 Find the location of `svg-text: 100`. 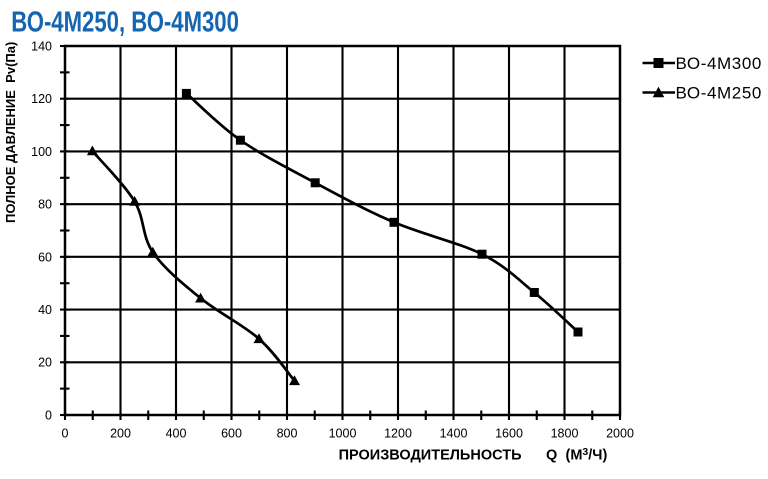

svg-text: 100 is located at coordinates (41, 152).